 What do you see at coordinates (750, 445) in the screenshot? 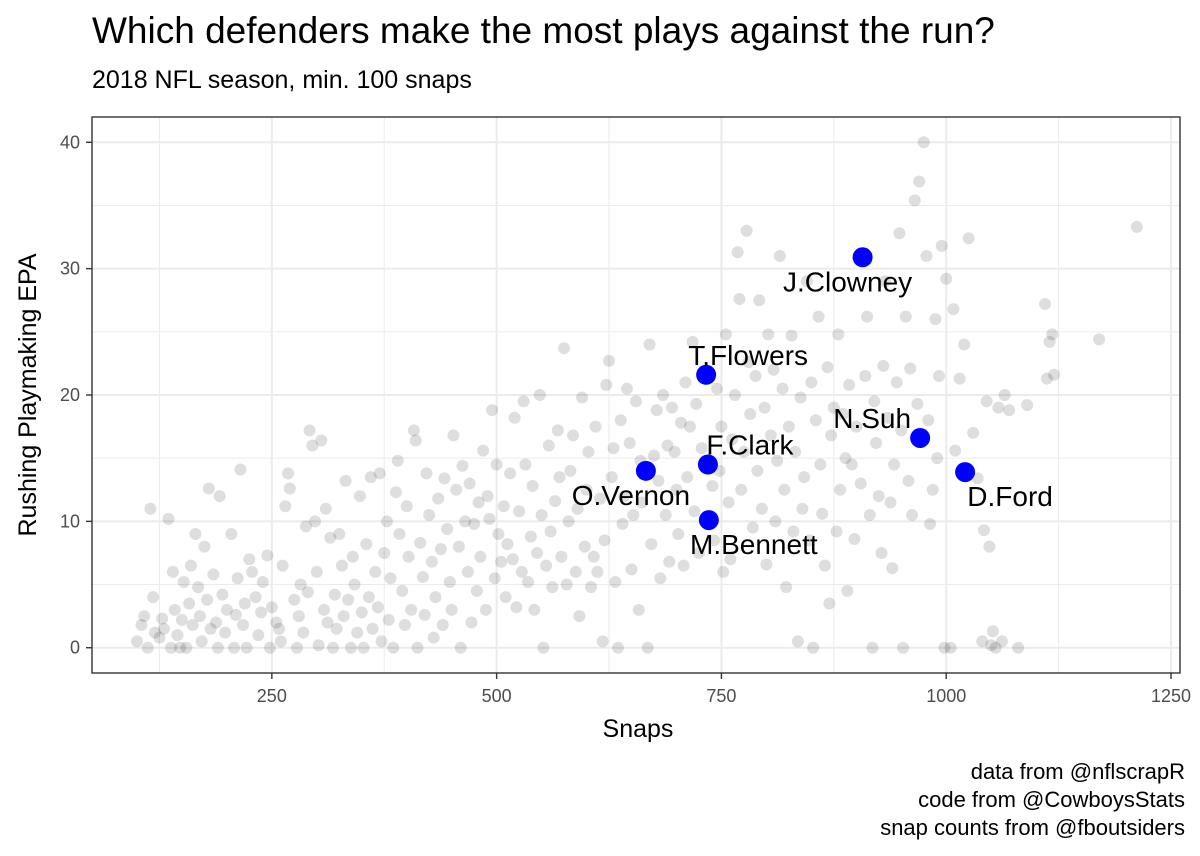
I see `highlight-label-fclark: F.Clark` at bounding box center [750, 445].